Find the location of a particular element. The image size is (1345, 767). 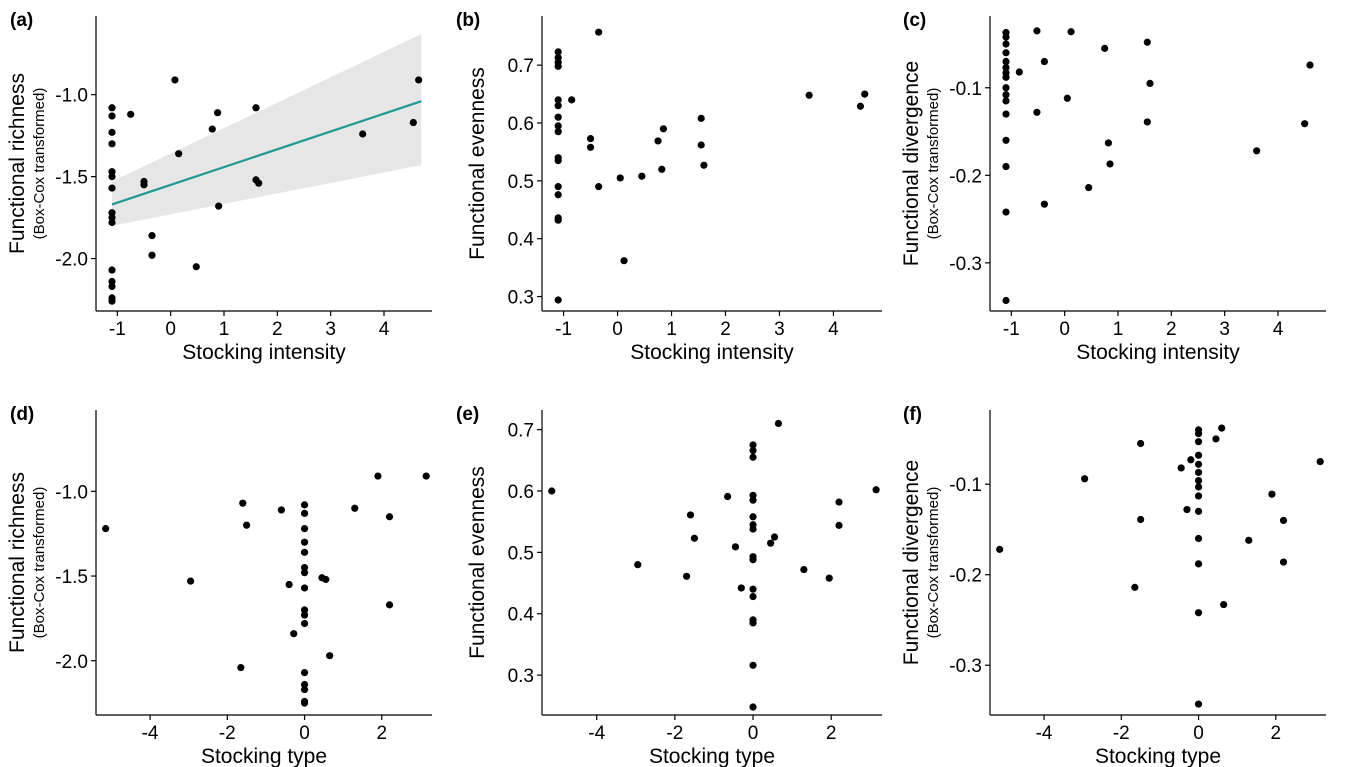

x-tick-label: 3 is located at coordinates (779, 329).